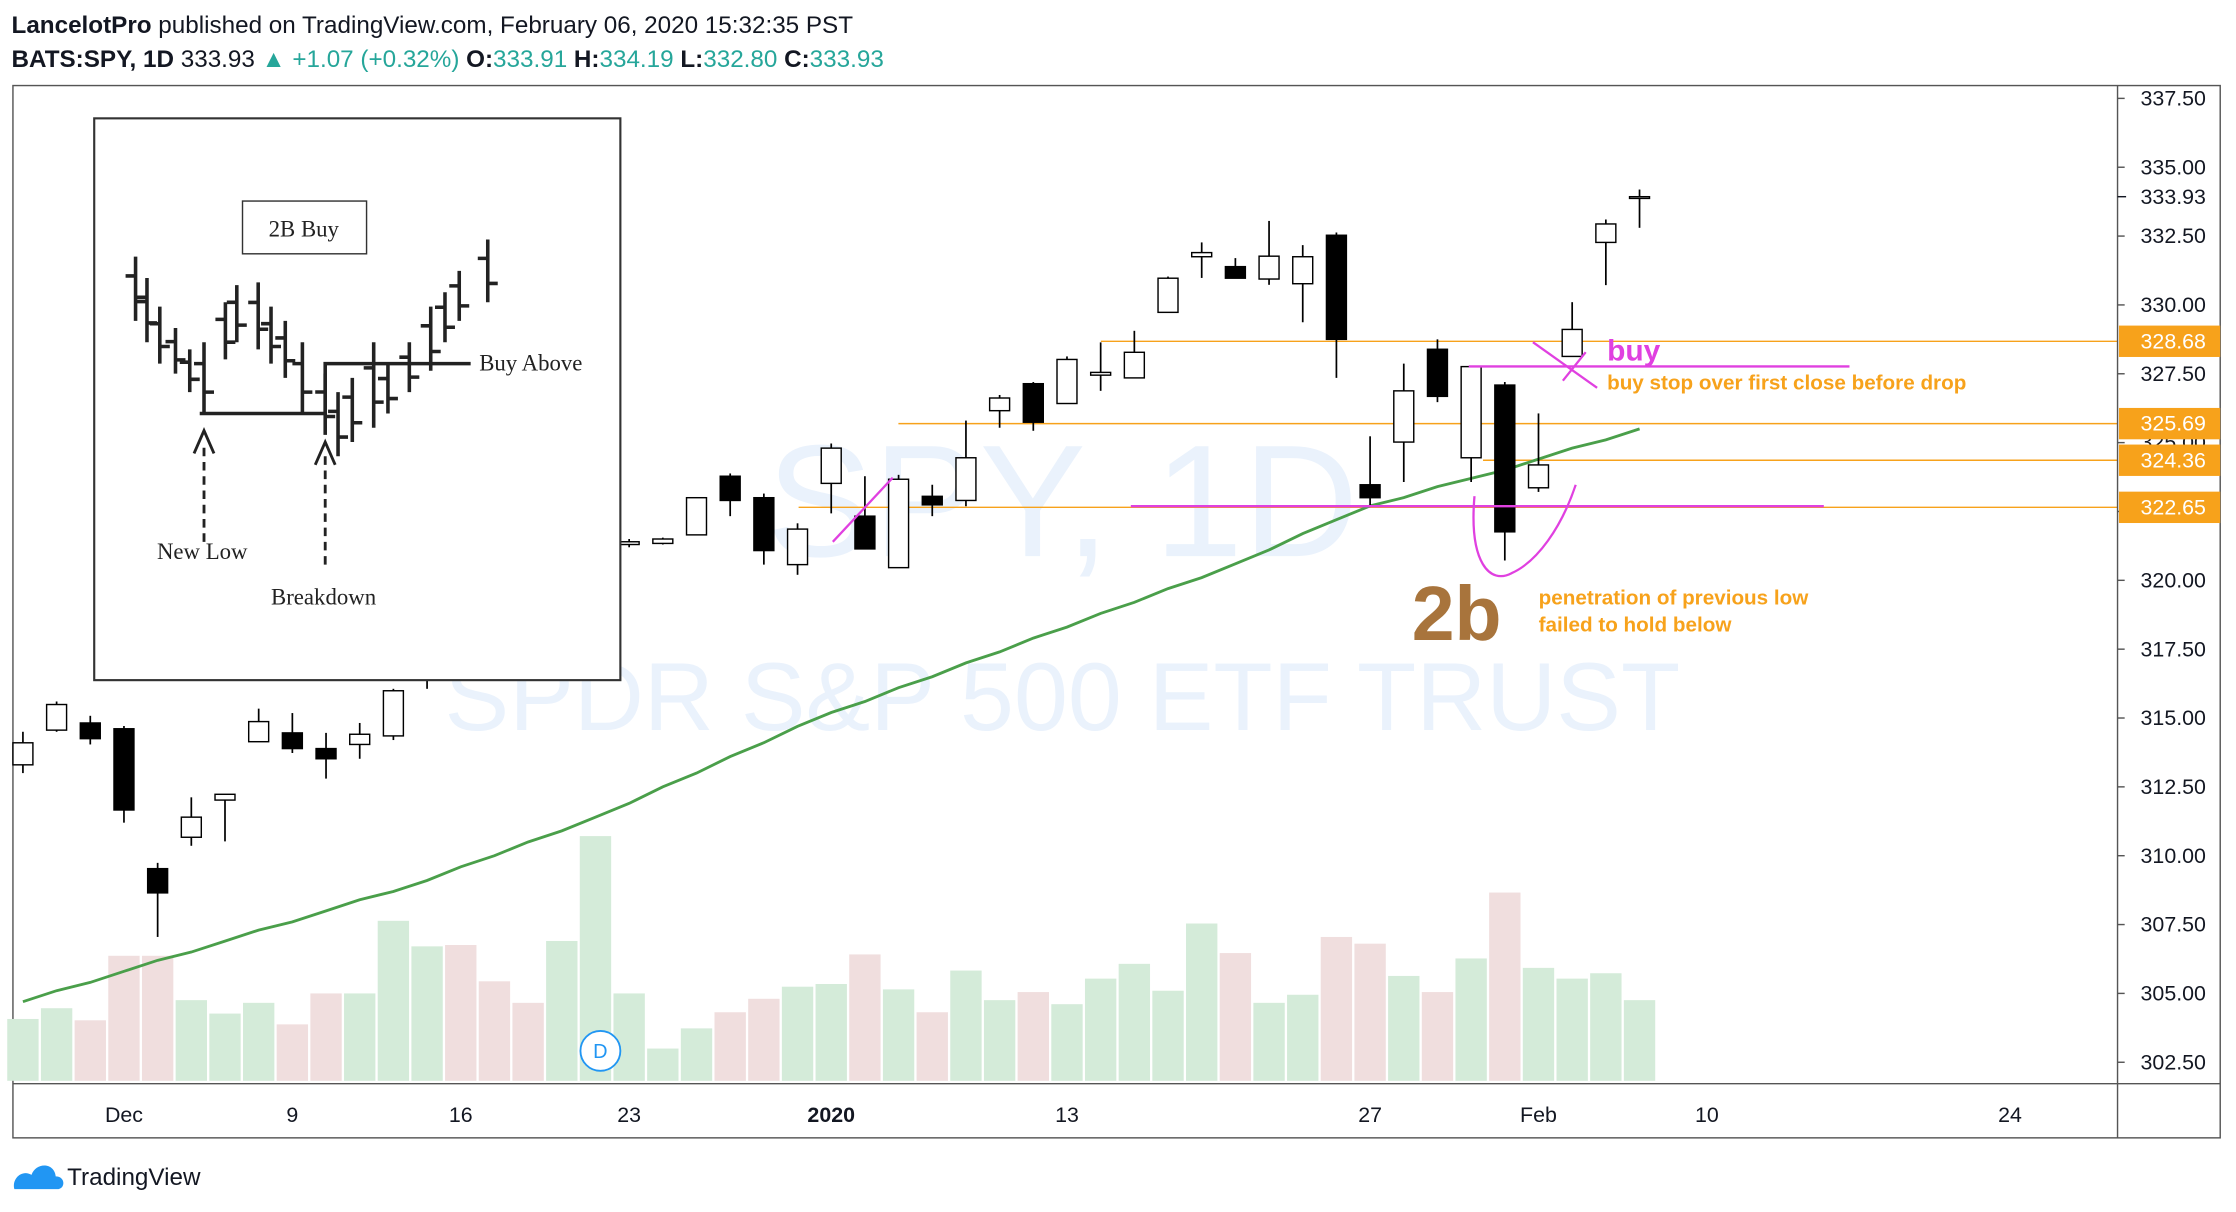  What do you see at coordinates (797, 59) in the screenshot?
I see `ohlc-label: C:` at bounding box center [797, 59].